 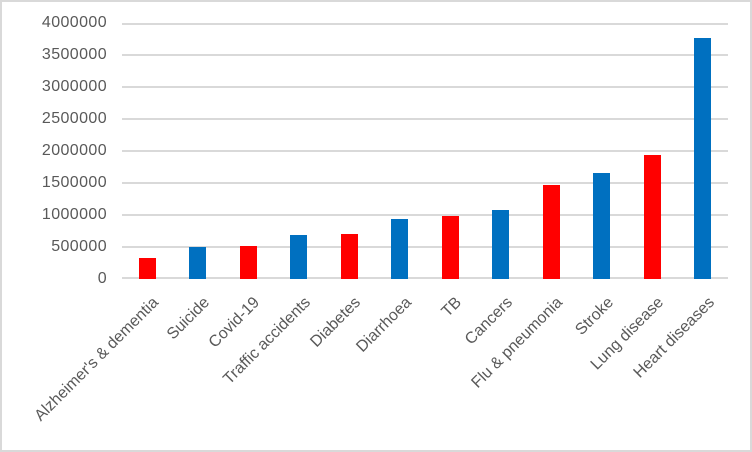 What do you see at coordinates (198, 263) in the screenshot?
I see `bar-suicide` at bounding box center [198, 263].